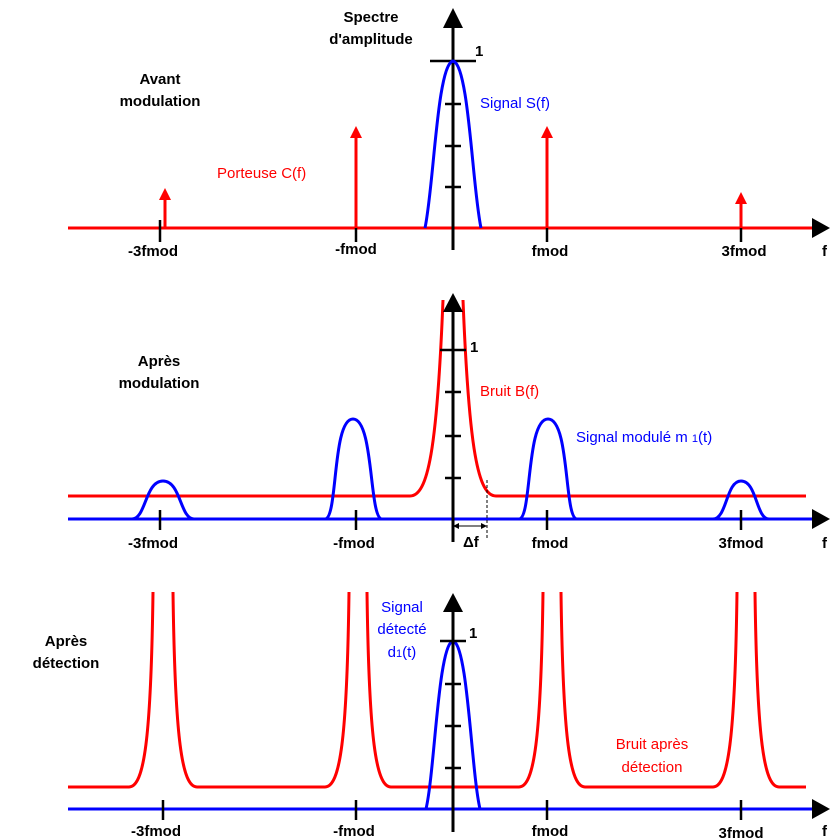  Describe the element at coordinates (515, 103) in the screenshot. I see `signal-label-1: Signal S(f)` at that location.